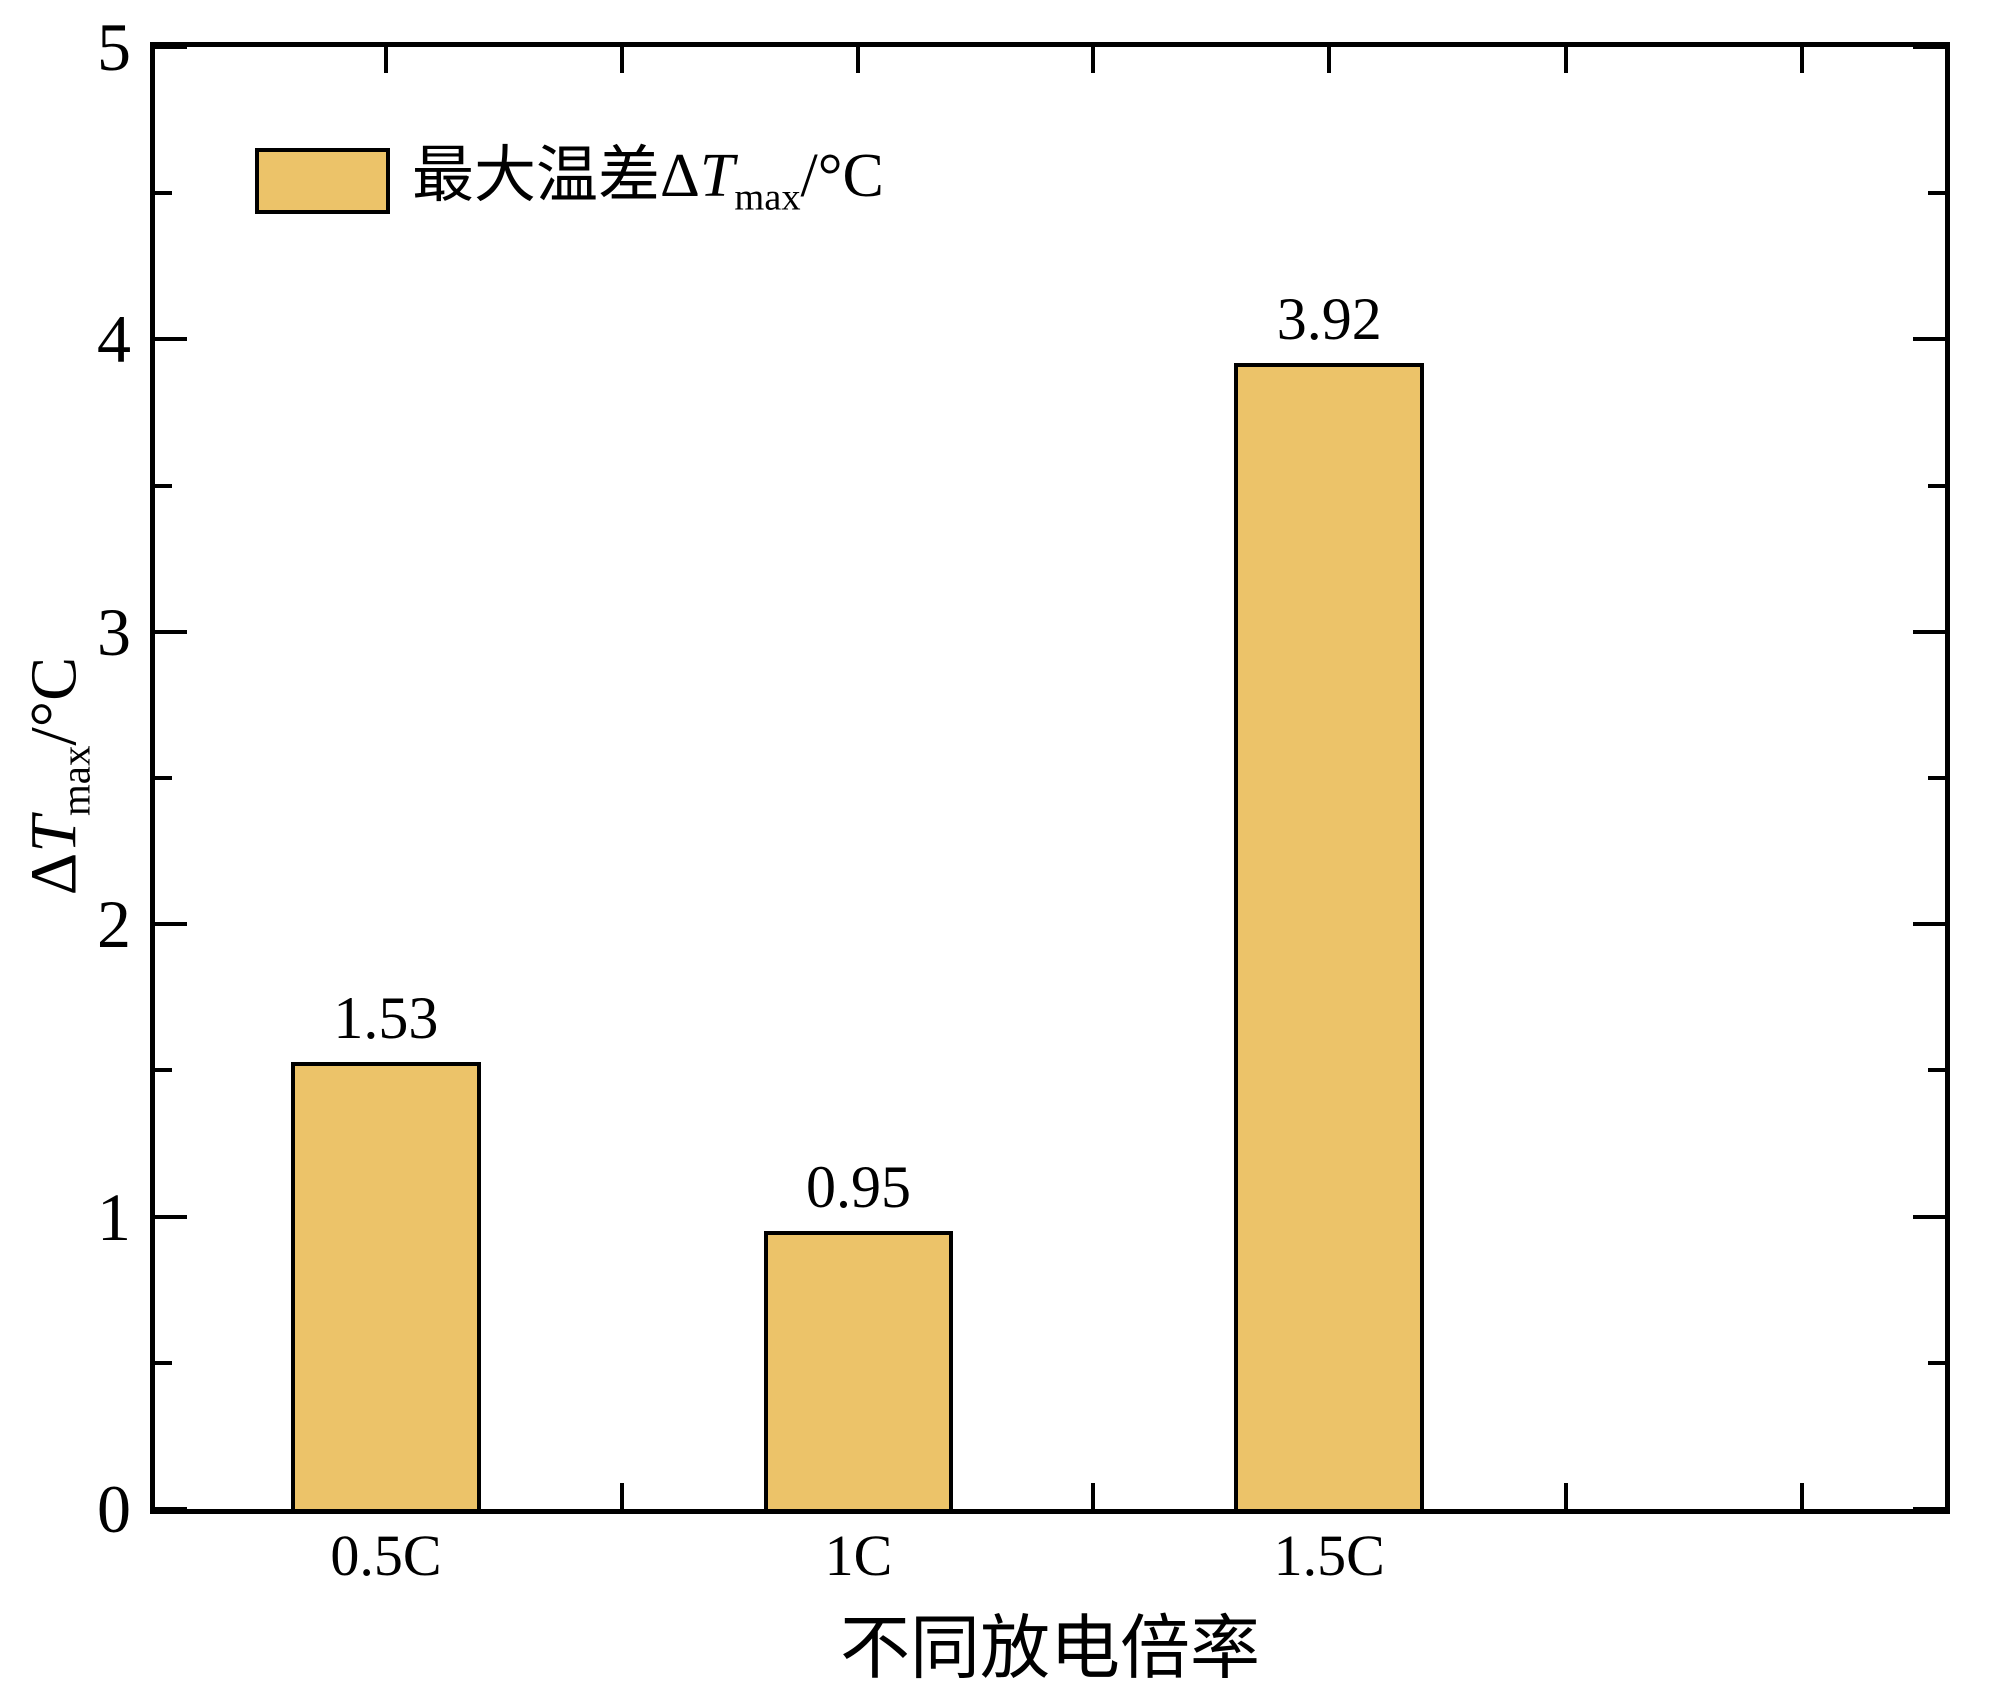  Describe the element at coordinates (114, 631) in the screenshot. I see `y-tick-label: 3` at that location.